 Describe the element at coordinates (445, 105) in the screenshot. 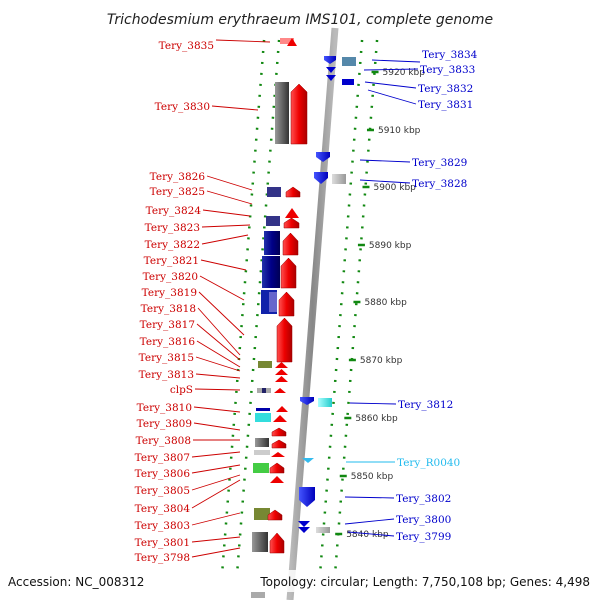

I see `right-gene-label: Tery_3831` at that location.